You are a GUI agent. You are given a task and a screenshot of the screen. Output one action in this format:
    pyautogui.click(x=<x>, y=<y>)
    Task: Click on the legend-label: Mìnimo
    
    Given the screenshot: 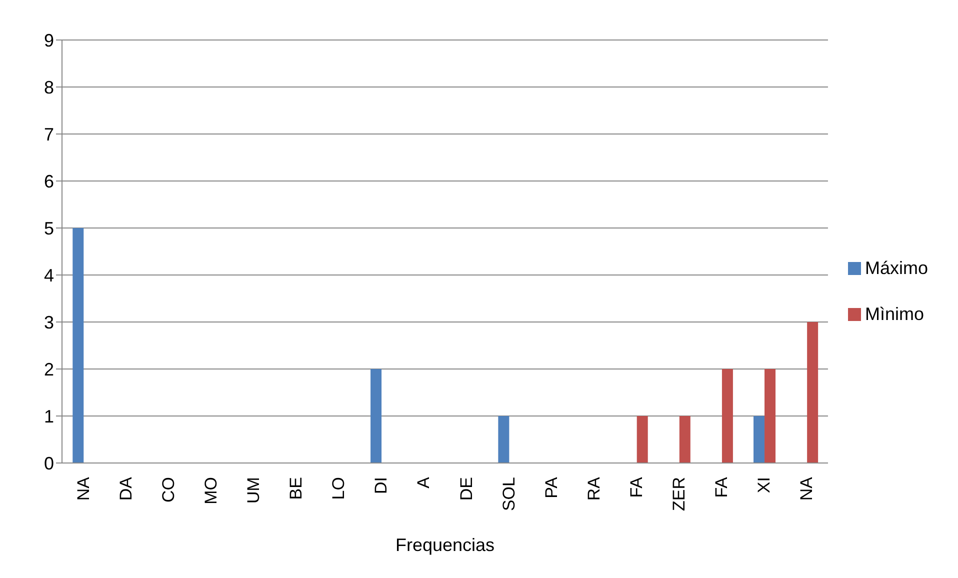 What is the action you would take?
    pyautogui.click(x=894, y=314)
    